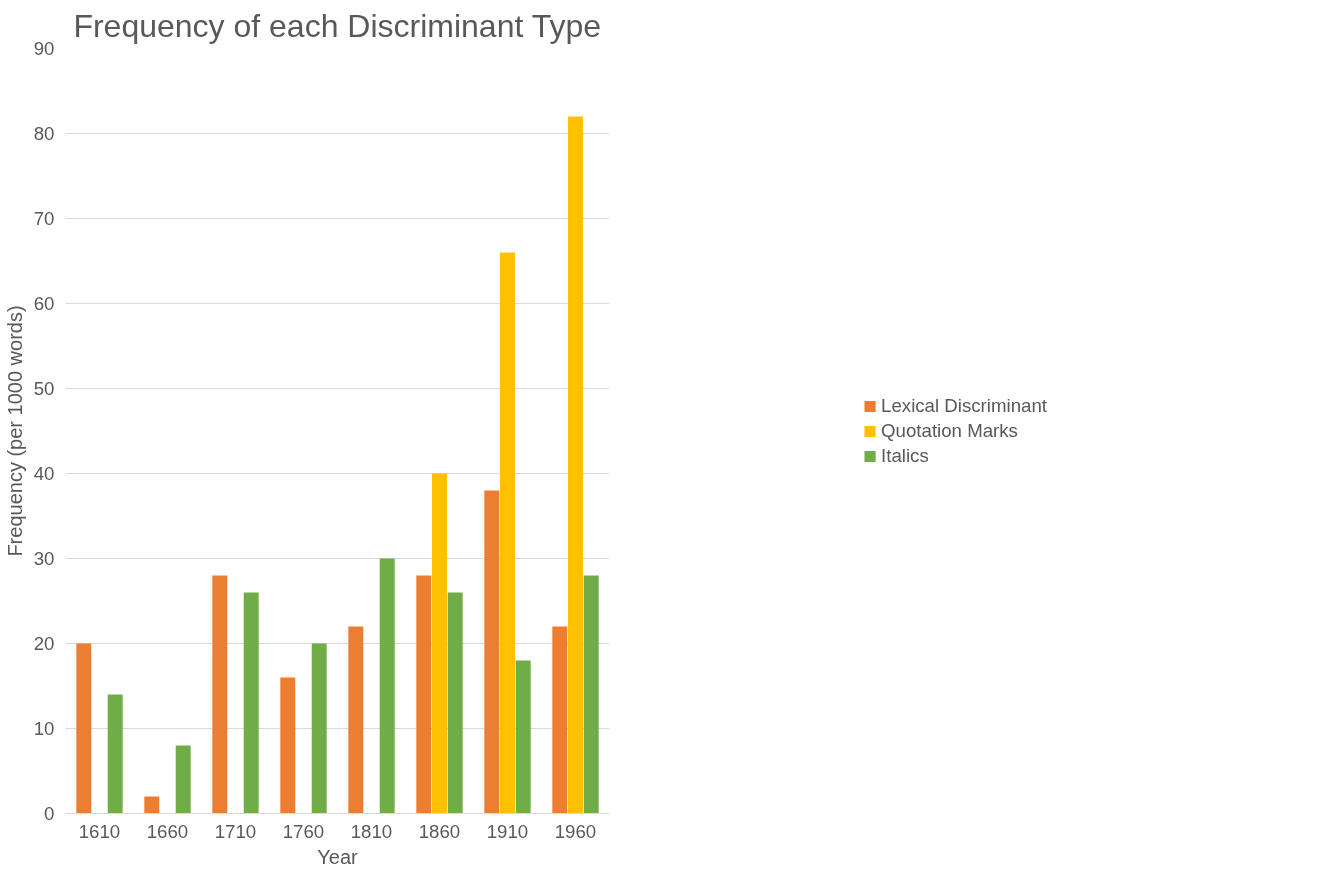 This screenshot has width=1322, height=884. Describe the element at coordinates (44, 48) in the screenshot. I see `y-tick-label: 90` at that location.